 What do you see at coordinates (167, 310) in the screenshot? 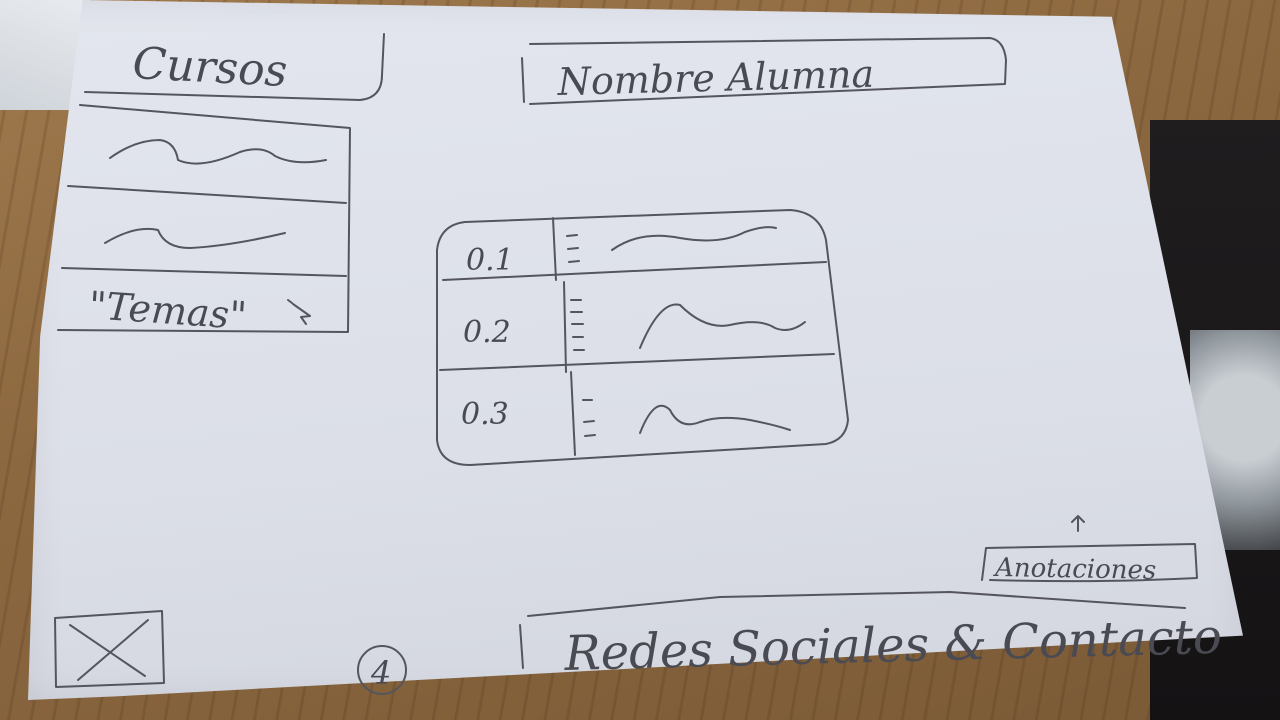
I see `temas-label: "Temas"` at bounding box center [167, 310].